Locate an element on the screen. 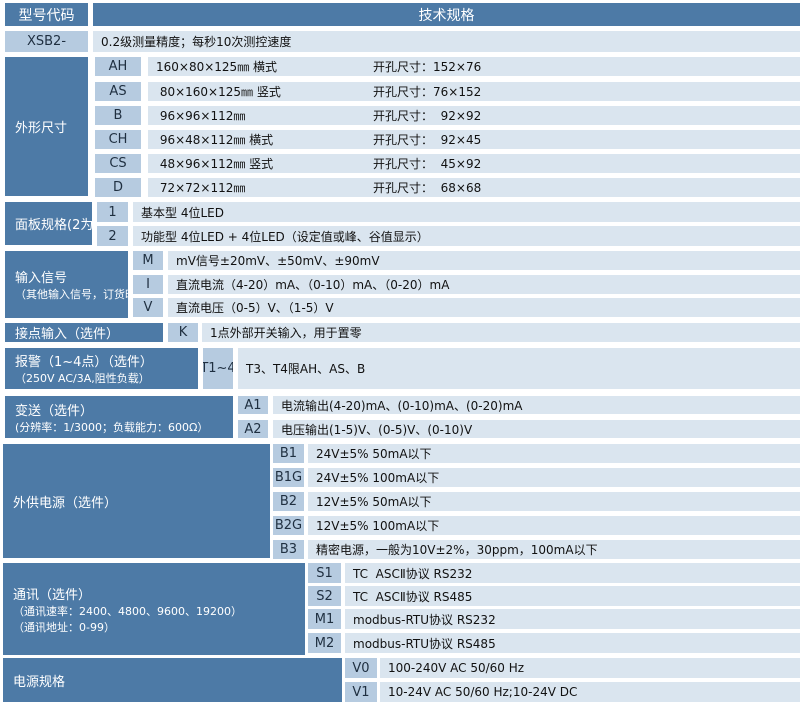 The width and height of the screenshot is (805, 705). option-description: 12V±5% 50mA以下 is located at coordinates (374, 502).